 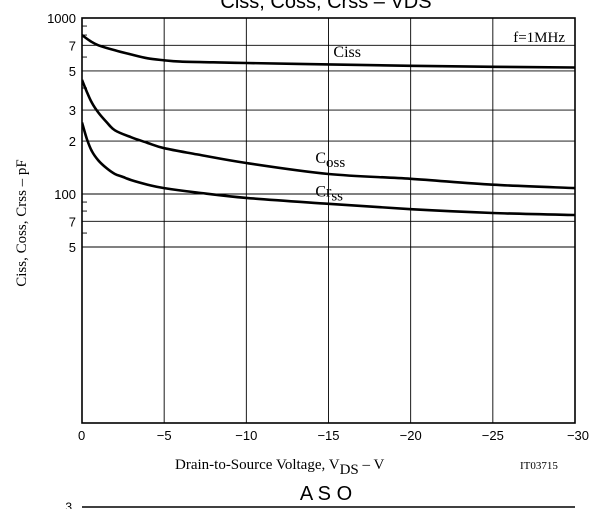 What do you see at coordinates (349, 470) in the screenshot?
I see `x-axis-label-subscript: DS` at bounding box center [349, 470].